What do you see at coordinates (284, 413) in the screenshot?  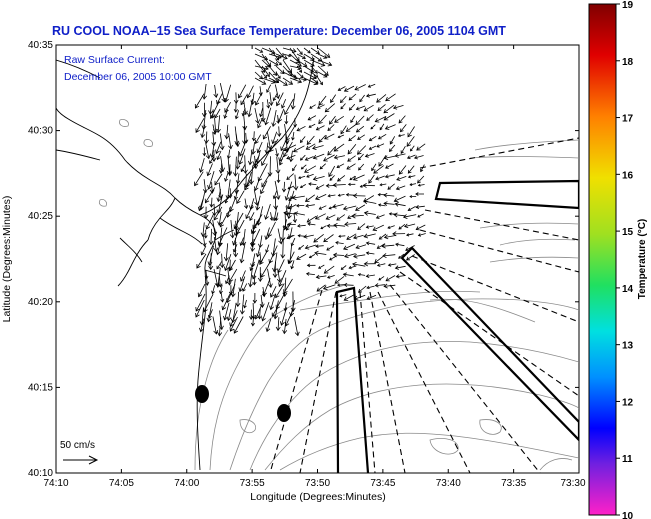 I see `station-dot-icon` at bounding box center [284, 413].